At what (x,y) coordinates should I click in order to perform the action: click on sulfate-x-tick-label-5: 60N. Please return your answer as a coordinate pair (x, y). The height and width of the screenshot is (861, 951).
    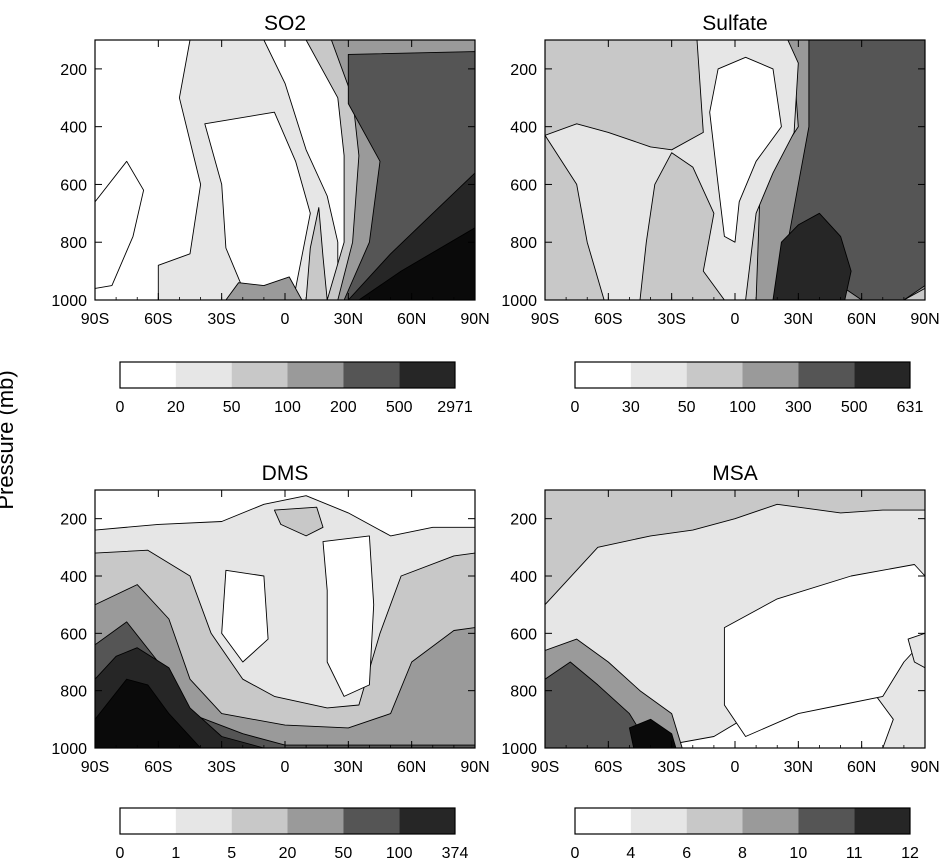
    Looking at the image, I should click on (861, 319).